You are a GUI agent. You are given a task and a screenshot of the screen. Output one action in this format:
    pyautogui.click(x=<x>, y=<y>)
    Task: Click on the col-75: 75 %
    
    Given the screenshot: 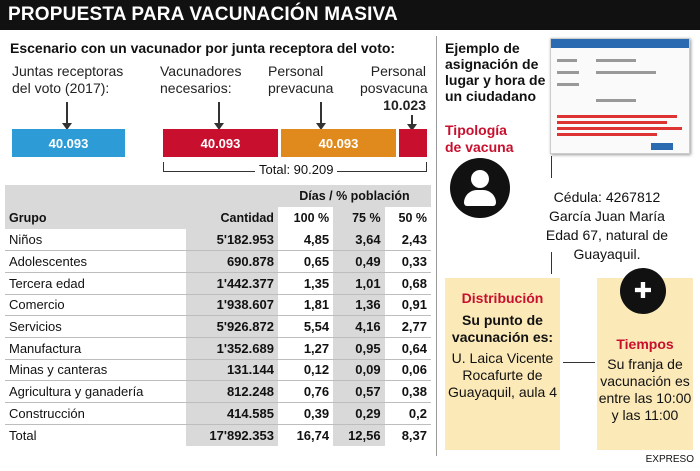 What is the action you would take?
    pyautogui.click(x=359, y=218)
    